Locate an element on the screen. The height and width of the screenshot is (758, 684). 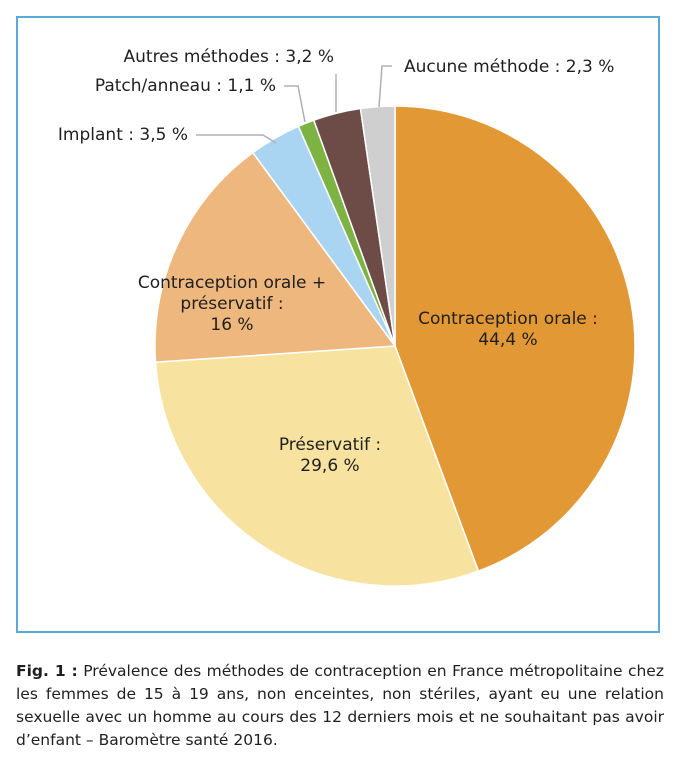
slice-label-line: Aucune méthode : 2,3 % is located at coordinates (509, 67).